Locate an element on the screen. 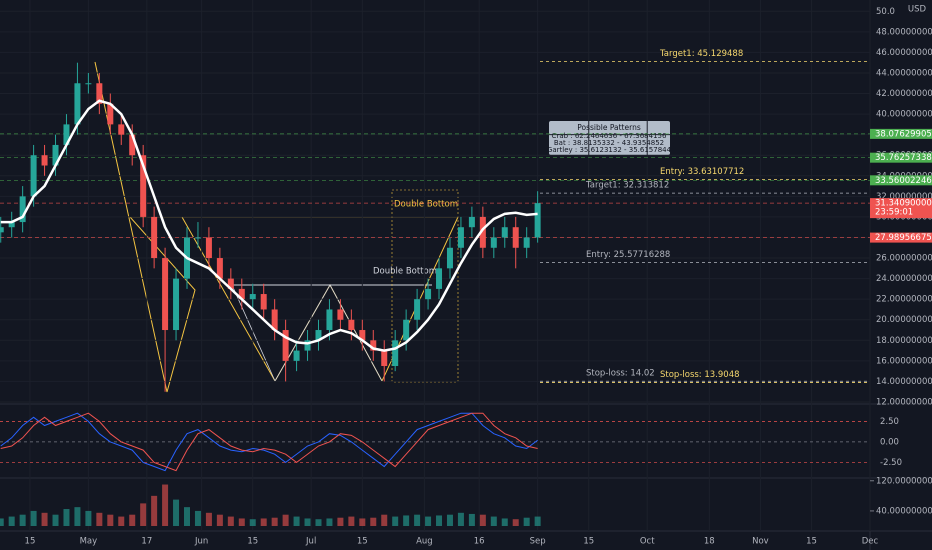  level-label: Stop-loss: 13.9048 is located at coordinates (700, 375).